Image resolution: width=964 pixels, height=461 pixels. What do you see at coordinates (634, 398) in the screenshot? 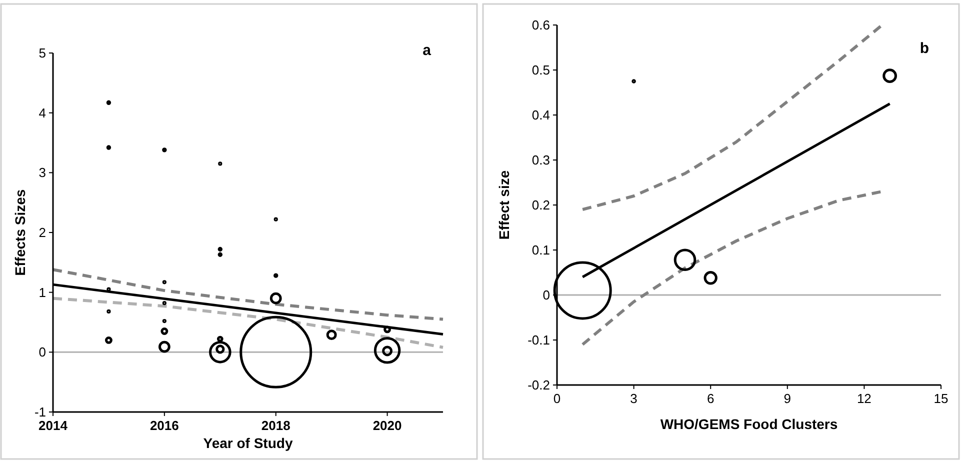
I see `x-tick-label: 3` at bounding box center [634, 398].